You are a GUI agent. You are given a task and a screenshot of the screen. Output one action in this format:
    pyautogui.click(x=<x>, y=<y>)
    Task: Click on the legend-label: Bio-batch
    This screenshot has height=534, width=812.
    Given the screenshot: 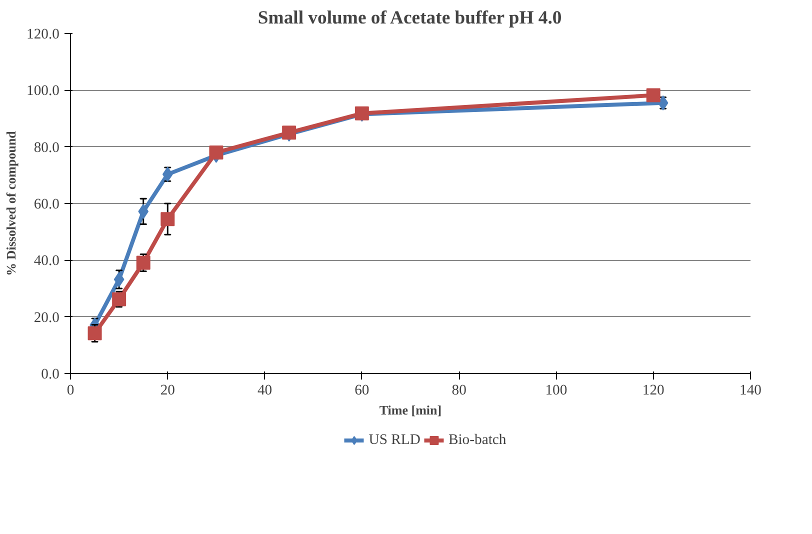 What is the action you would take?
    pyautogui.click(x=477, y=440)
    